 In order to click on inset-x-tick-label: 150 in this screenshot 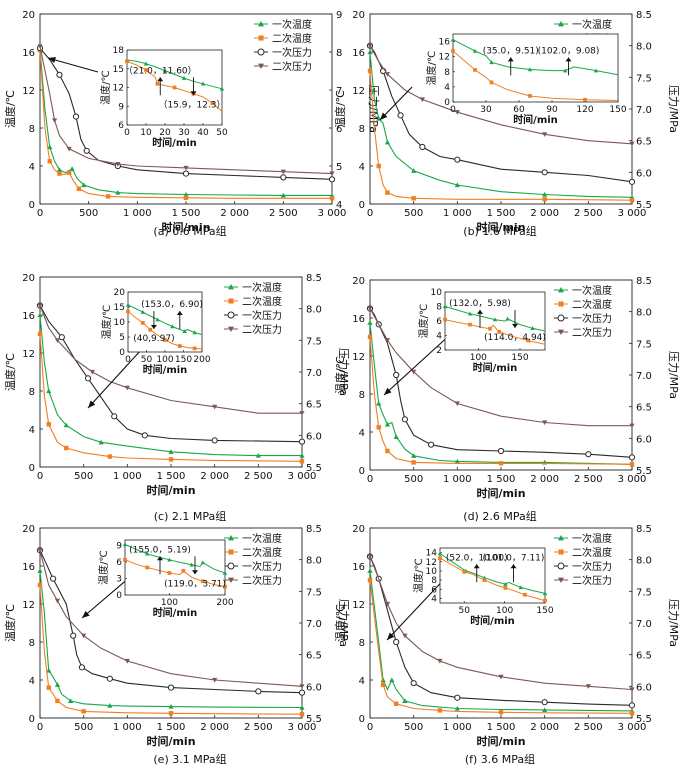, I will do `click(617, 110)`.